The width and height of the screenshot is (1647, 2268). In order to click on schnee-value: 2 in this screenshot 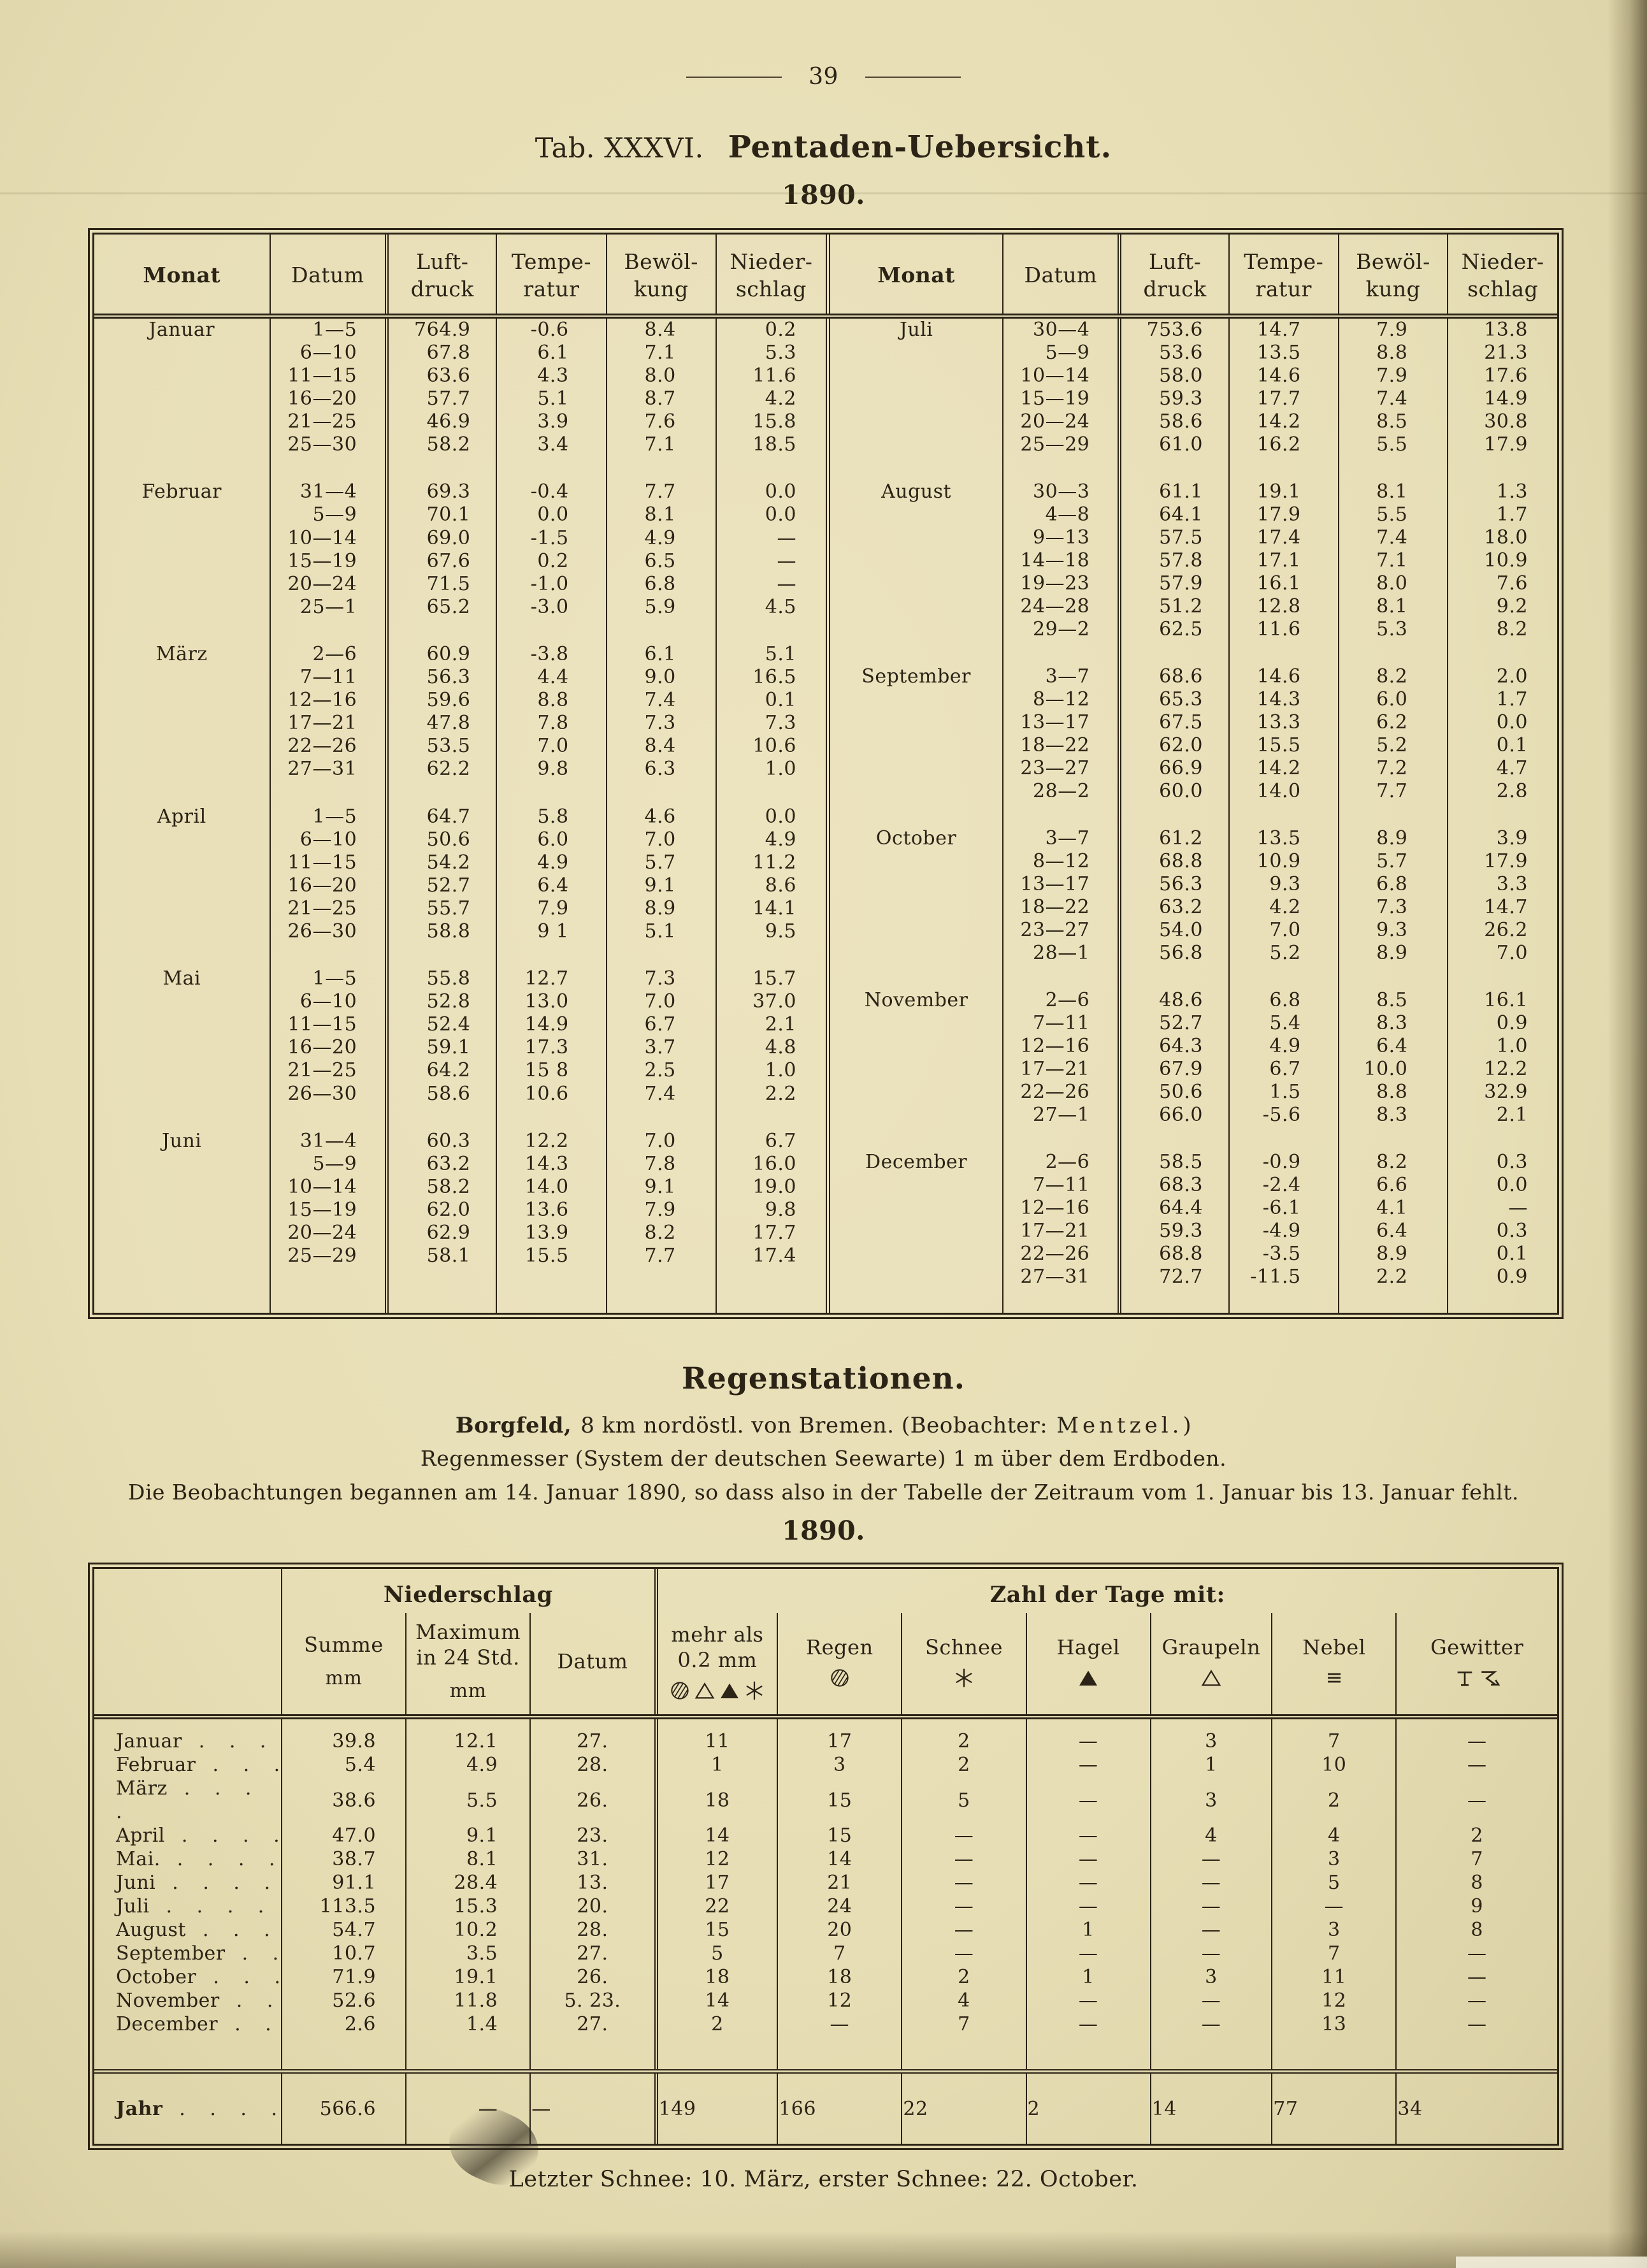, I will do `click(964, 1765)`.